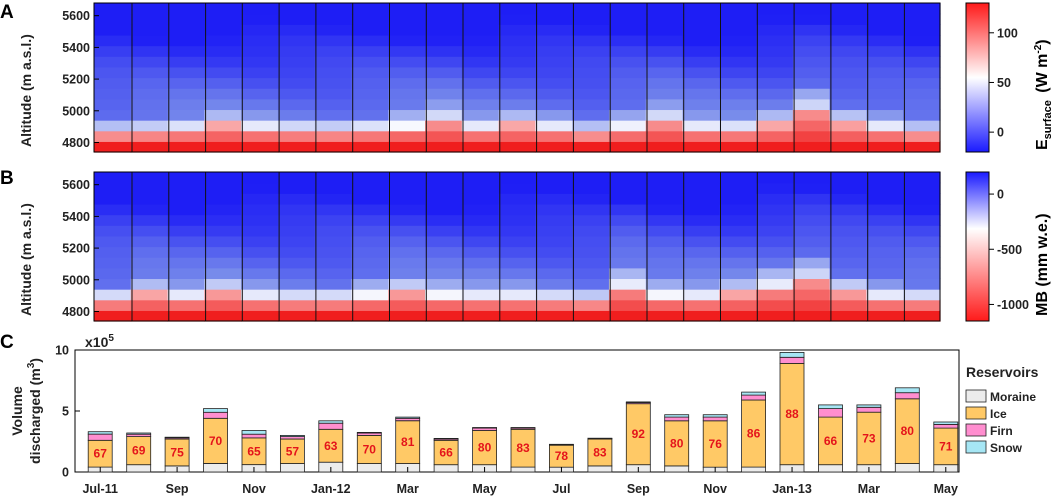  Describe the element at coordinates (1001, 431) in the screenshot. I see `legend-label-firn: Firn` at that location.